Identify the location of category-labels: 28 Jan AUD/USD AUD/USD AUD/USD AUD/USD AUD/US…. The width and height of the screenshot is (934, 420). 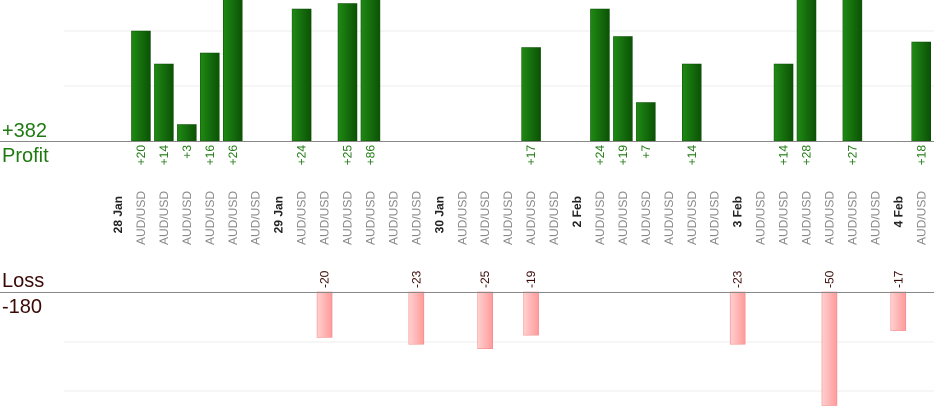
(519, 218).